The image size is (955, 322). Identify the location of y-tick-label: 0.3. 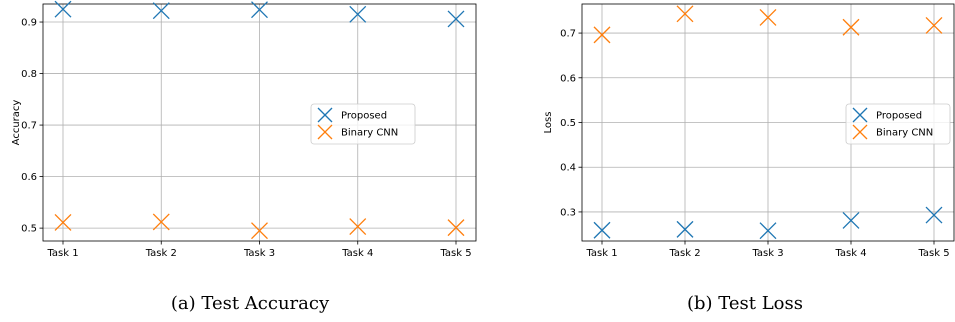
(568, 212).